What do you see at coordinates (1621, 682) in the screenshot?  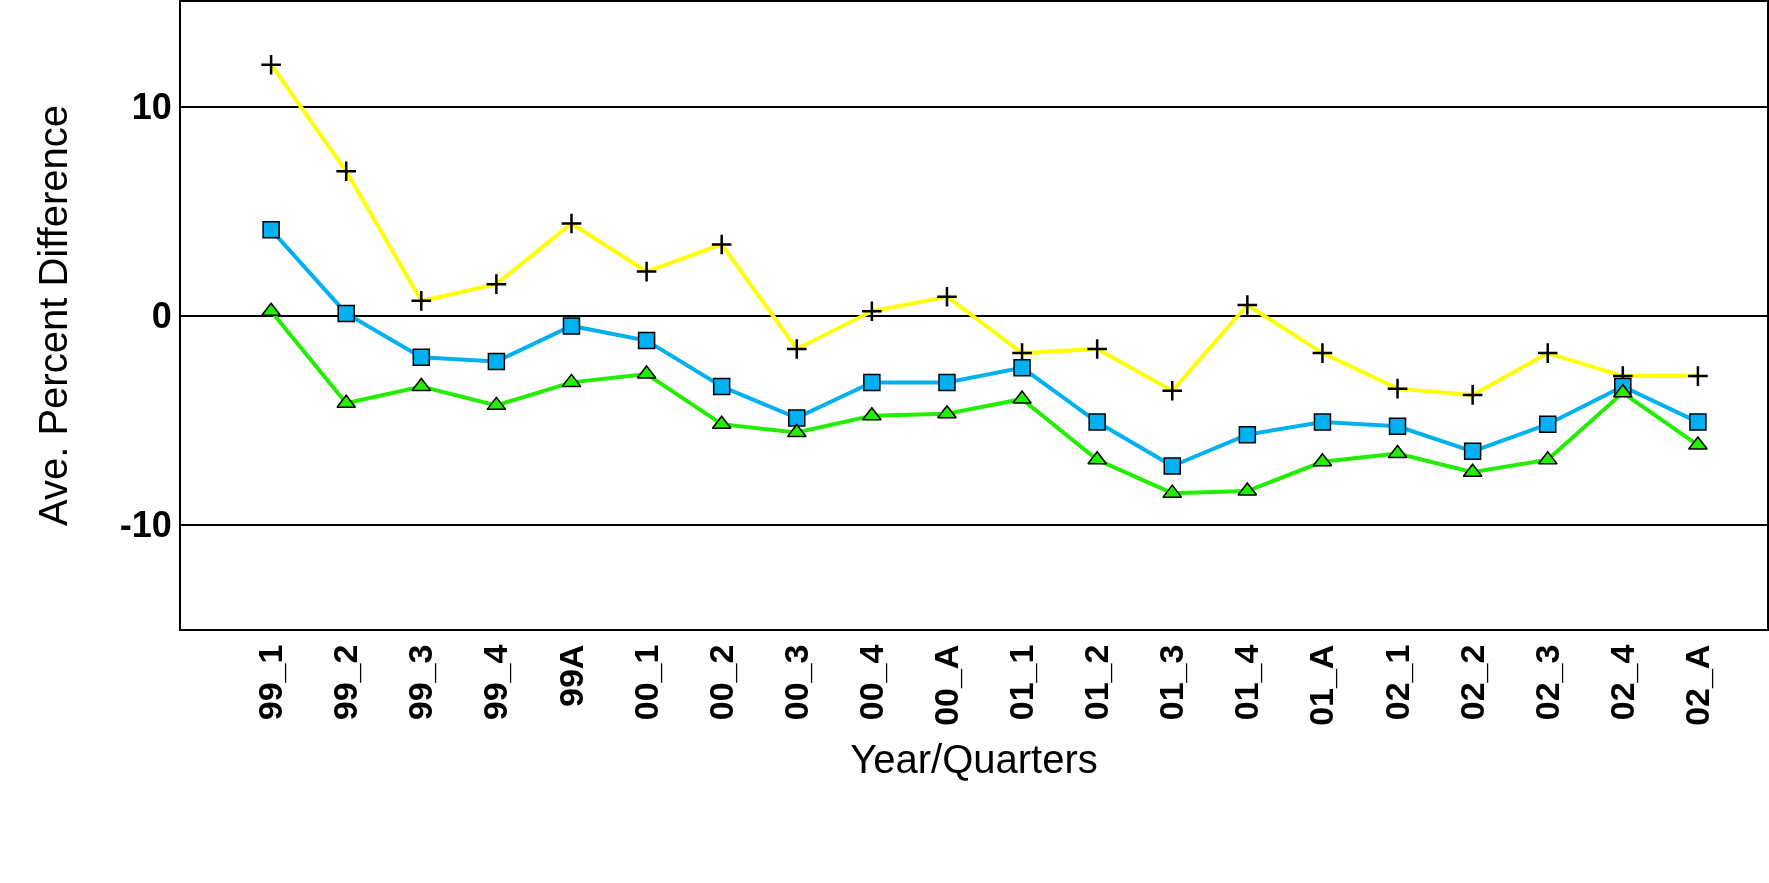 I see `x-tick-label: 02_4` at bounding box center [1621, 682].